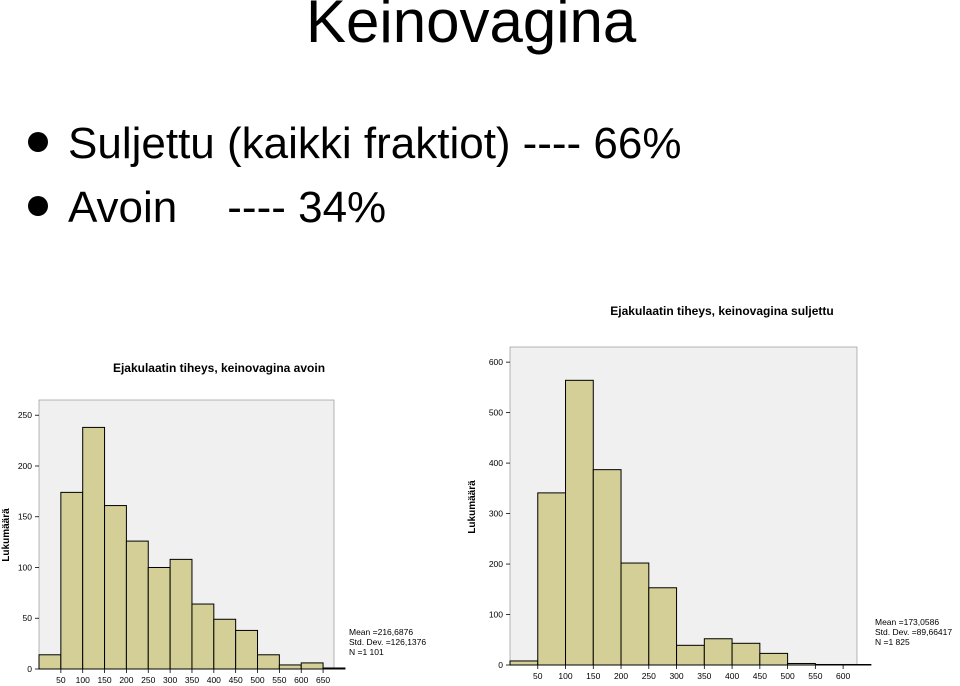 Image resolution: width=960 pixels, height=686 pixels. Describe the element at coordinates (913, 632) in the screenshot. I see `stat-line: Std. Dev. =89,66417` at that location.